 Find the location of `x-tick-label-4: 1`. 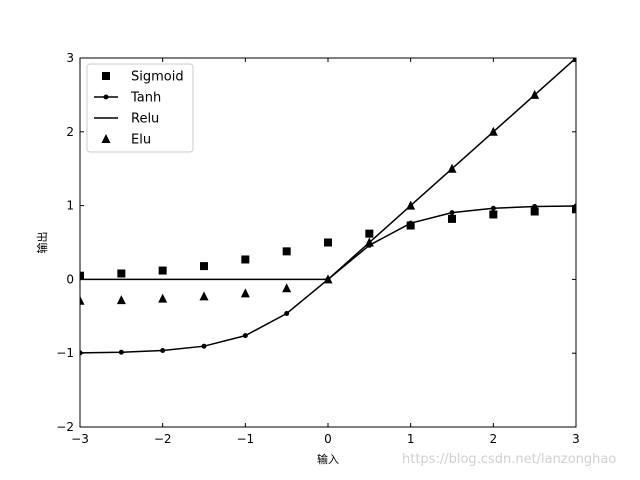

x-tick-label-4: 1 is located at coordinates (411, 439).